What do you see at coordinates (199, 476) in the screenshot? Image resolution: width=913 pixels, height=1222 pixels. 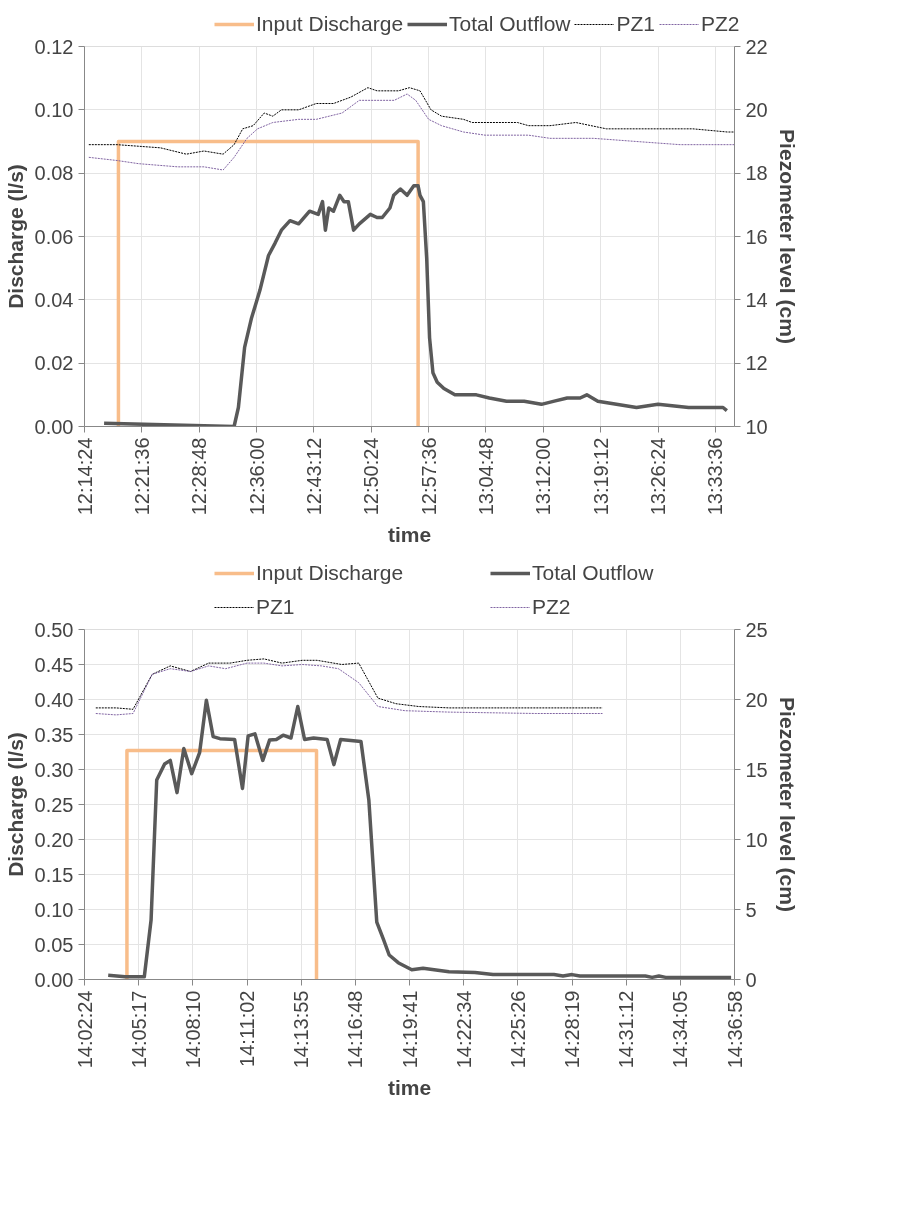 I see `x-tick-label: 12:28:48` at bounding box center [199, 476].